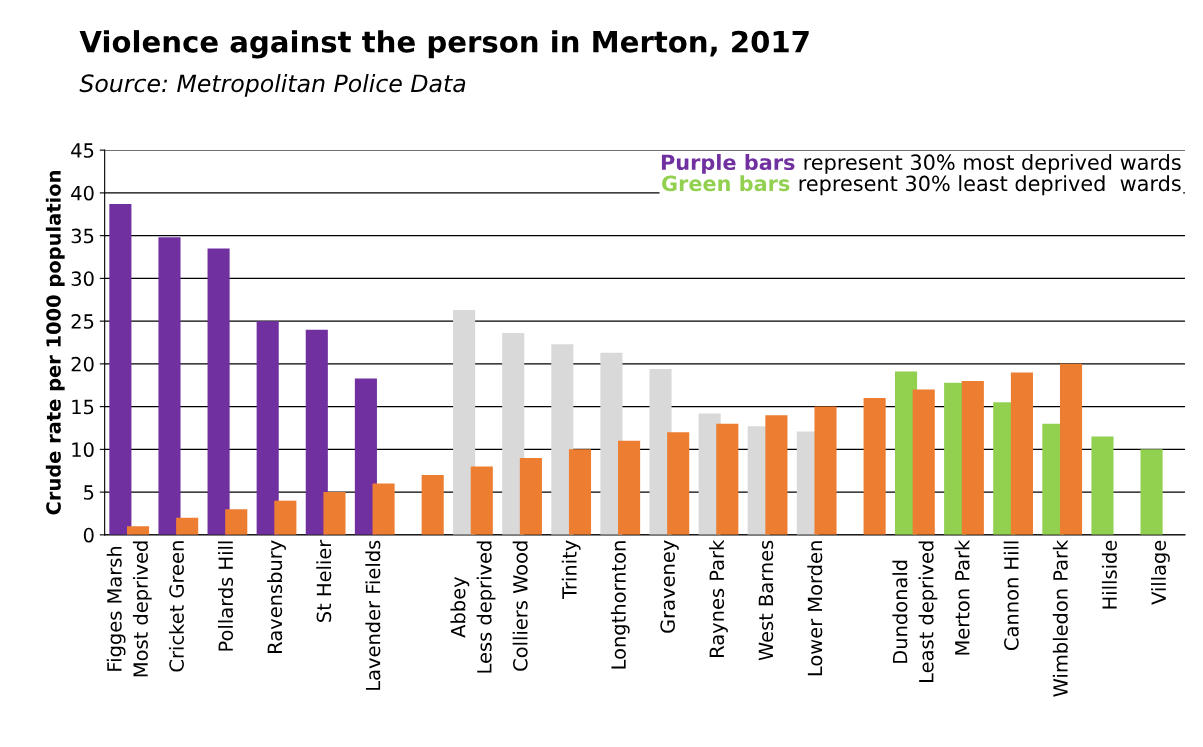  What do you see at coordinates (83, 407) in the screenshot?
I see `y-tick-label: 15` at bounding box center [83, 407].